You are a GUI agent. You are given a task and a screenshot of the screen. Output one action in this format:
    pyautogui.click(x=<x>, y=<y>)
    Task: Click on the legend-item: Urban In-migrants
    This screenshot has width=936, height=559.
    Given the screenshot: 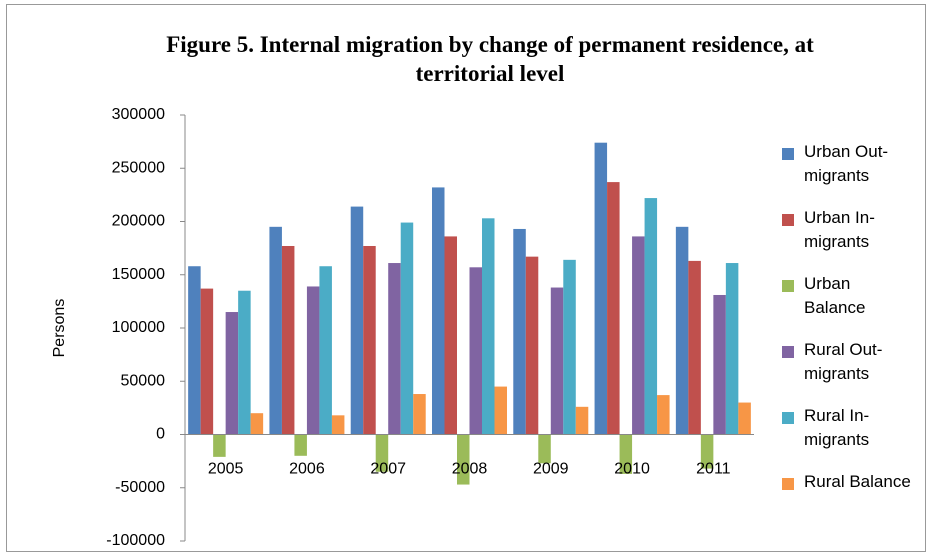 What is the action you would take?
    pyautogui.click(x=852, y=239)
    